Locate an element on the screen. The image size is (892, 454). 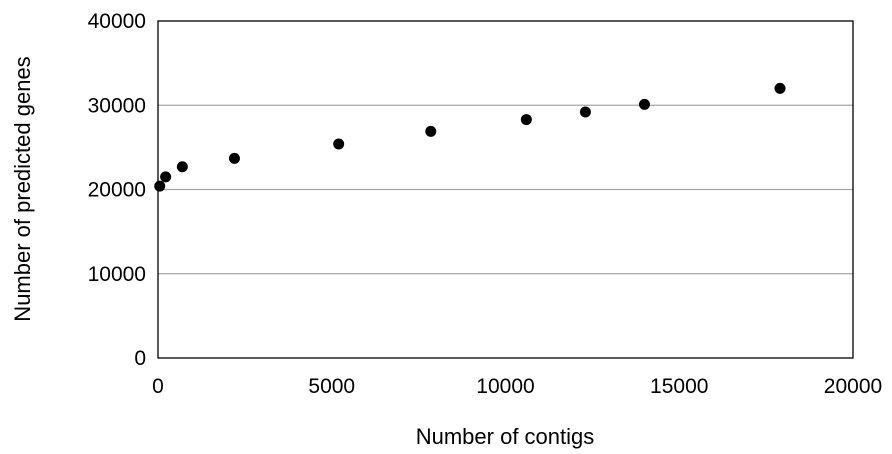
y-tick-label-3: 30000 is located at coordinates (117, 105).